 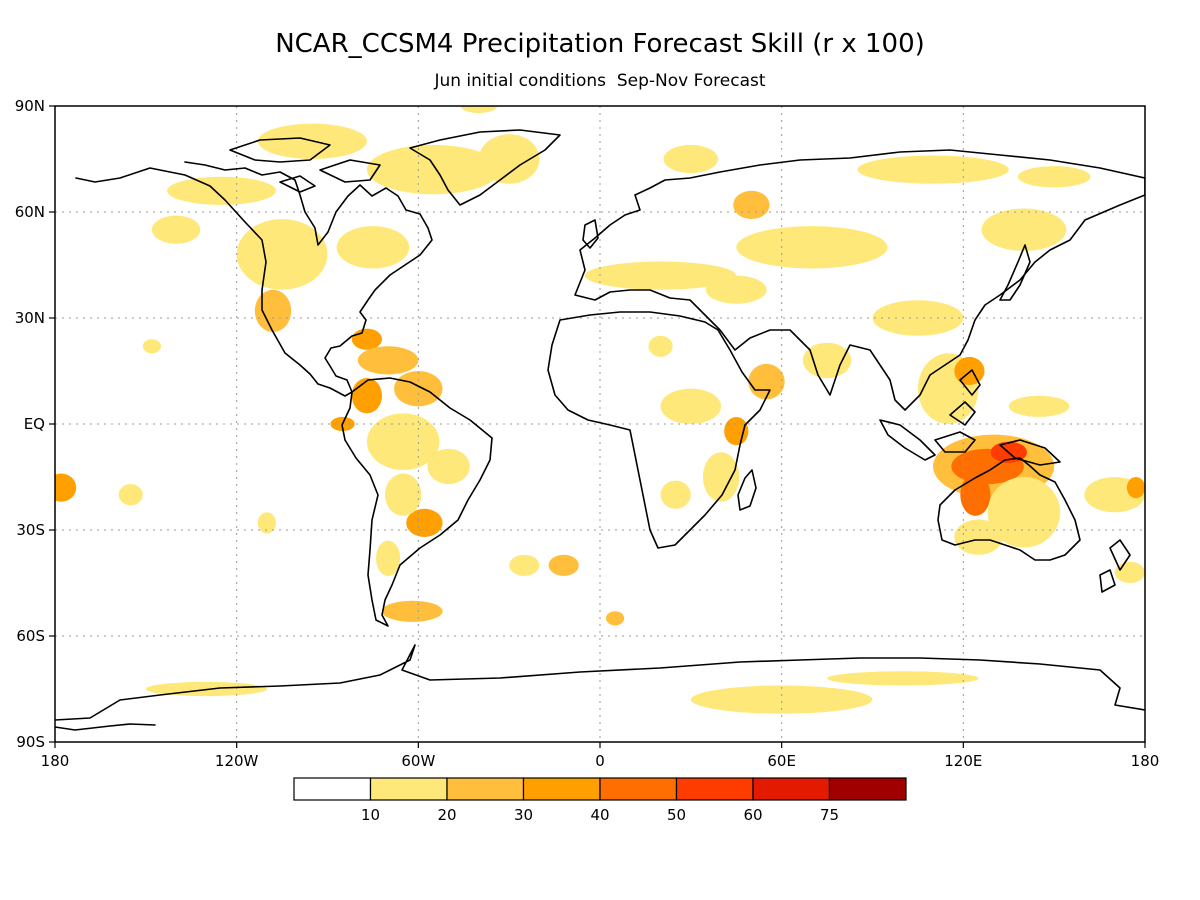 I want to click on coastline-uk, so click(x=590, y=234).